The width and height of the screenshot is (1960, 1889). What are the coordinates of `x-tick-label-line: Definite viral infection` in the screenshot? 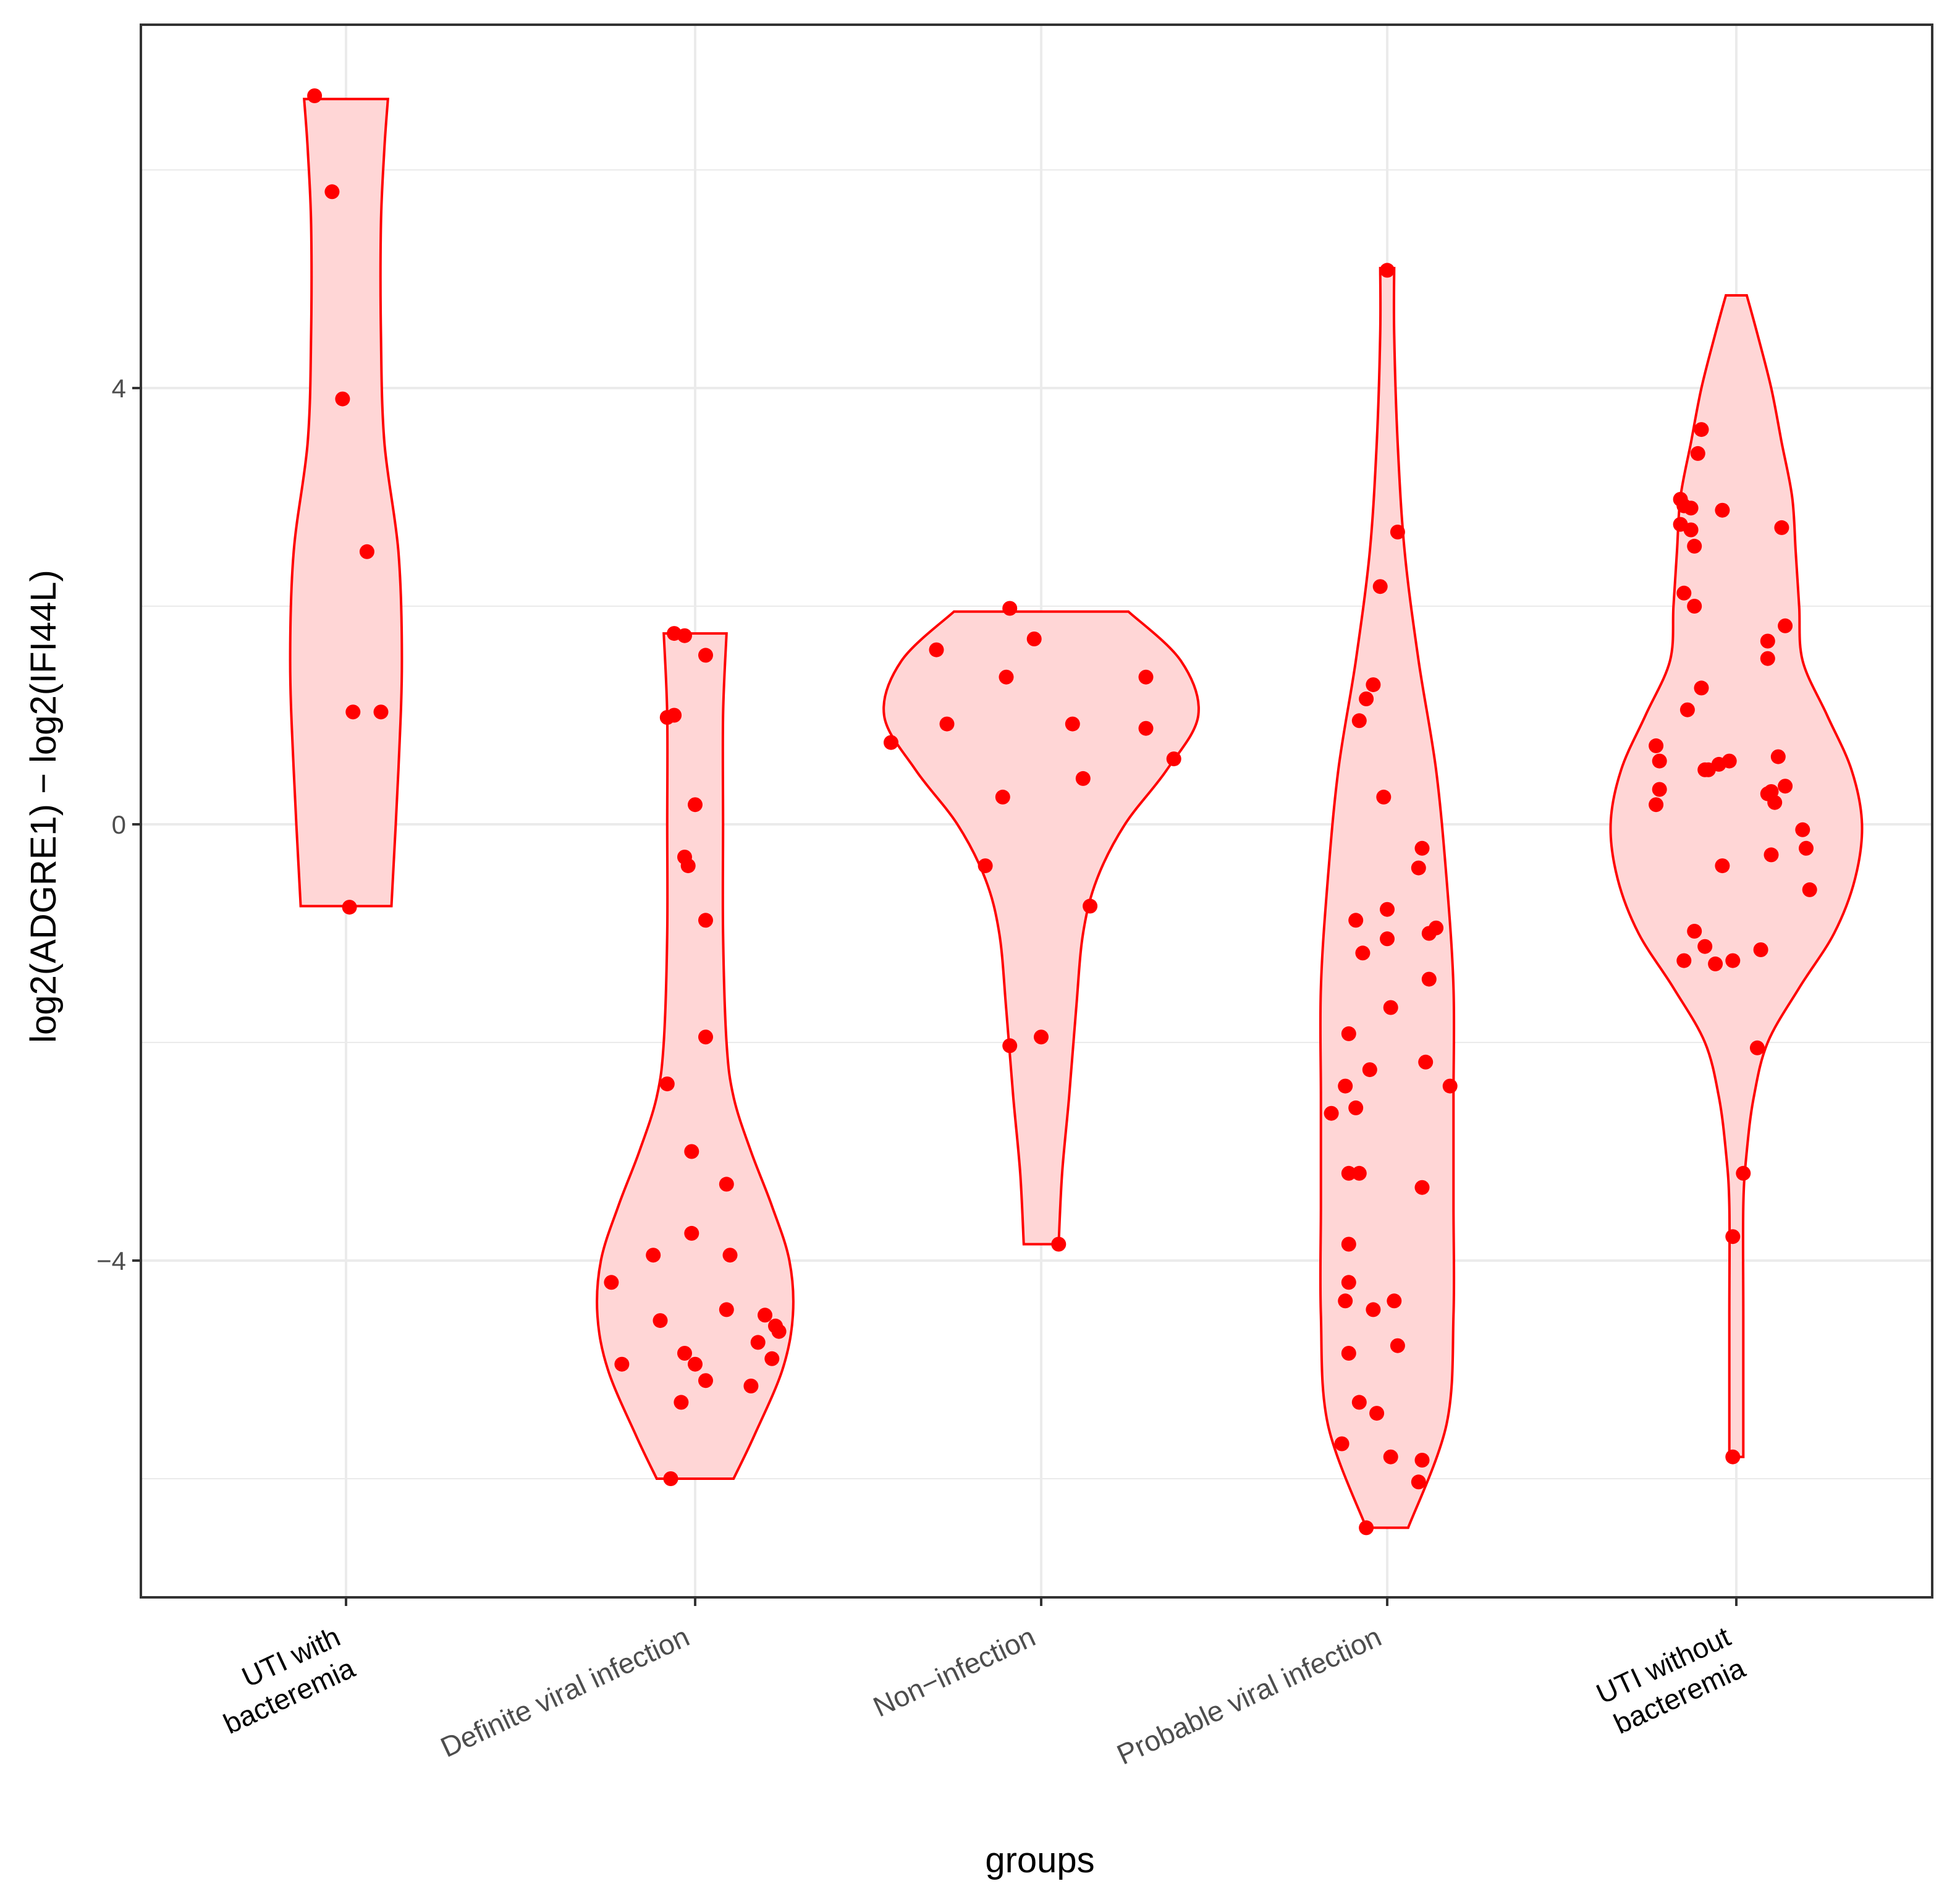 It's located at (565, 1692).